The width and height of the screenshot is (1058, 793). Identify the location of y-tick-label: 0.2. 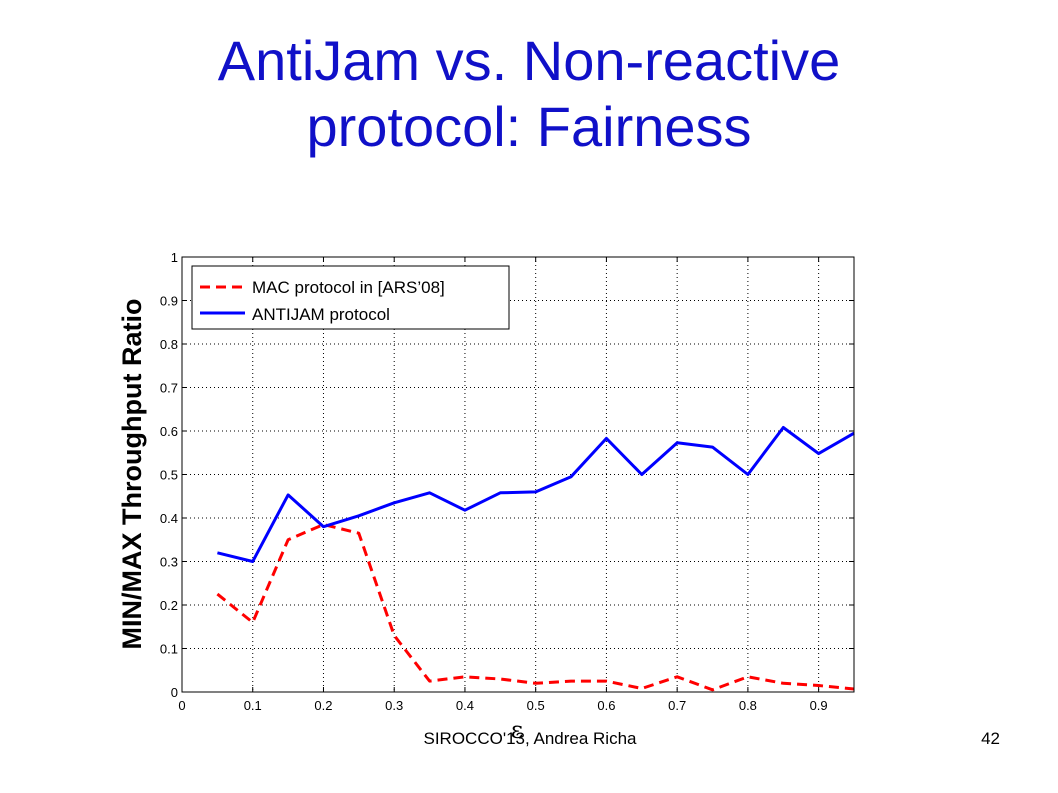
(169, 605).